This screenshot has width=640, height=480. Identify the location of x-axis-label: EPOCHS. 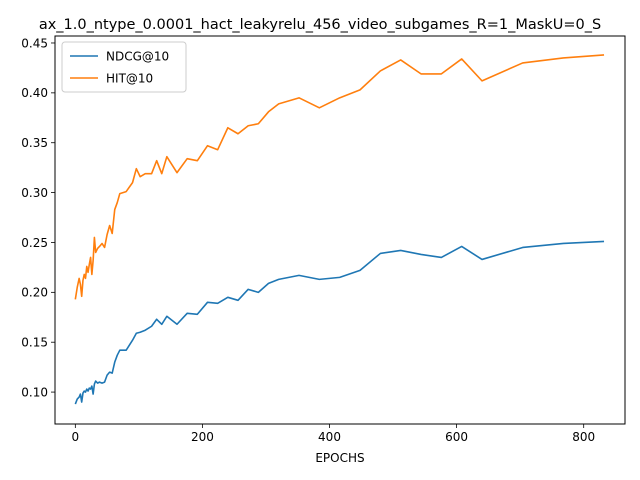
(339, 458).